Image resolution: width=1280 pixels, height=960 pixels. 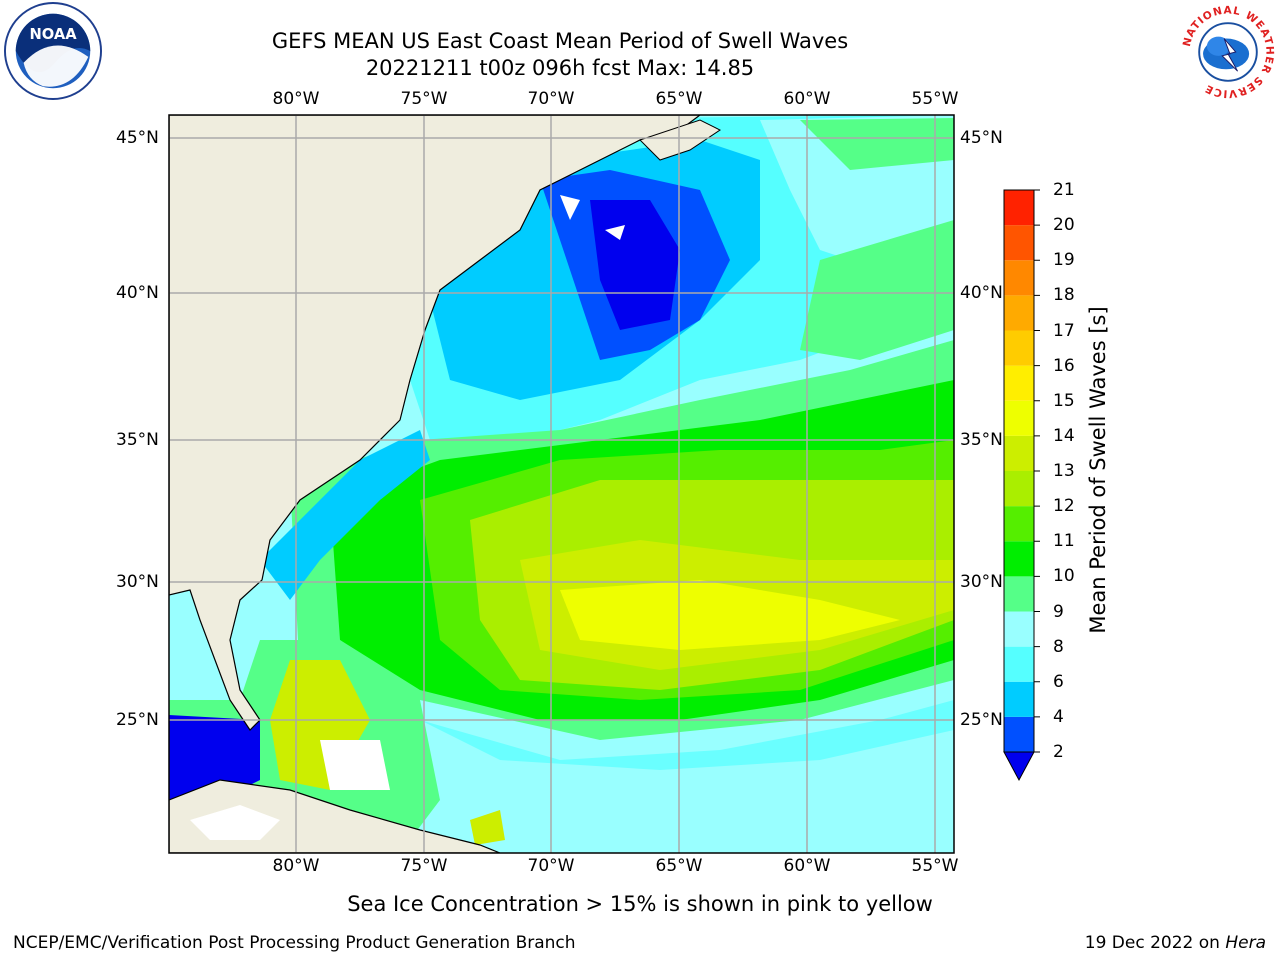 I want to click on colorbar-tick-label: 18, so click(x=1064, y=295).